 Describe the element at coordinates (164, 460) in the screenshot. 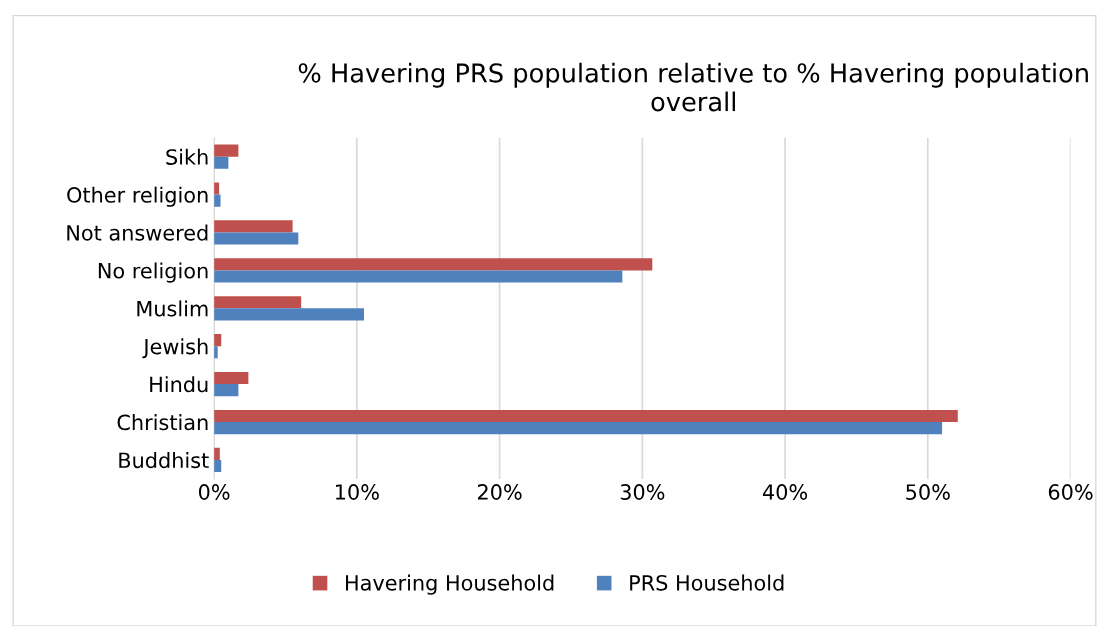

I see `y-tick-label: Buddhist` at that location.